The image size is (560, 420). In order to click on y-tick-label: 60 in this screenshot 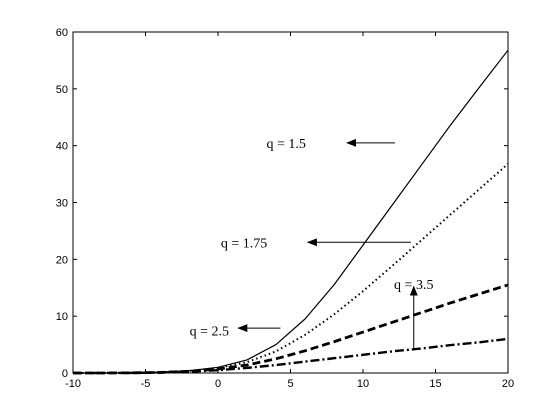, I will do `click(62, 33)`.